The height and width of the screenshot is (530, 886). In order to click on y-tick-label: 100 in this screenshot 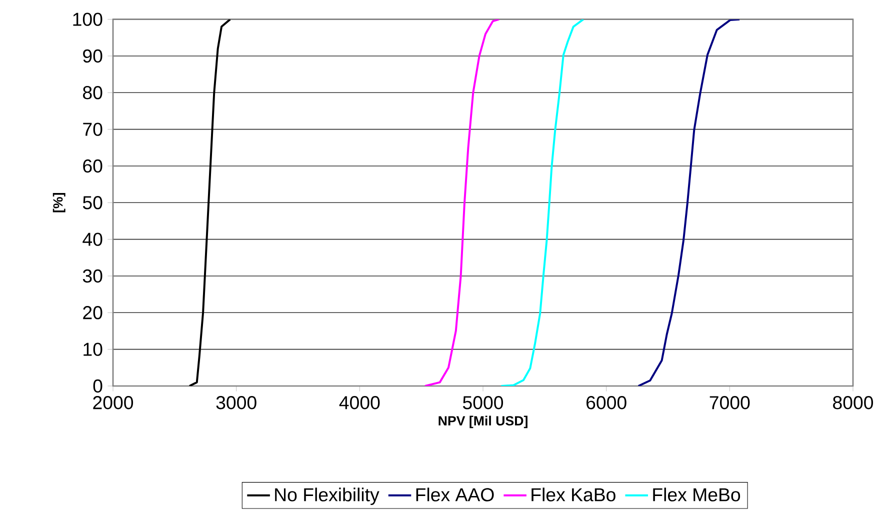, I will do `click(87, 19)`.